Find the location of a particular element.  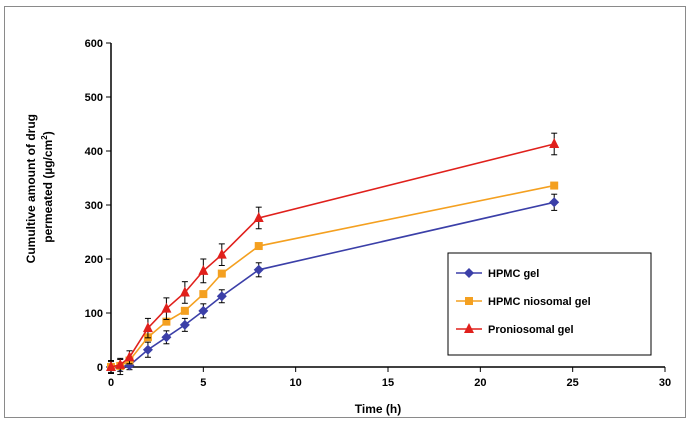

legend-box is located at coordinates (549, 304).